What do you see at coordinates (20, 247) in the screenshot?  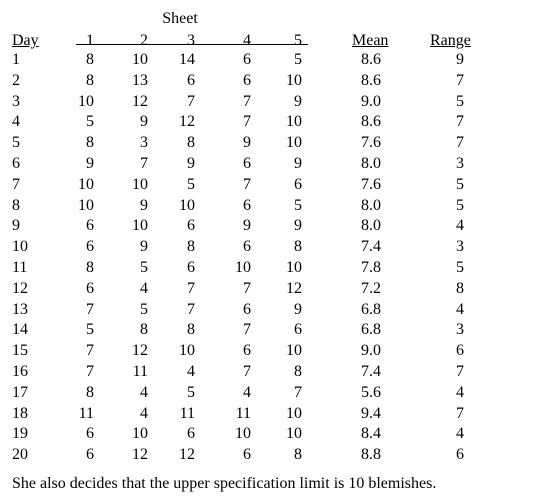 I see `day-cell: 10` at bounding box center [20, 247].